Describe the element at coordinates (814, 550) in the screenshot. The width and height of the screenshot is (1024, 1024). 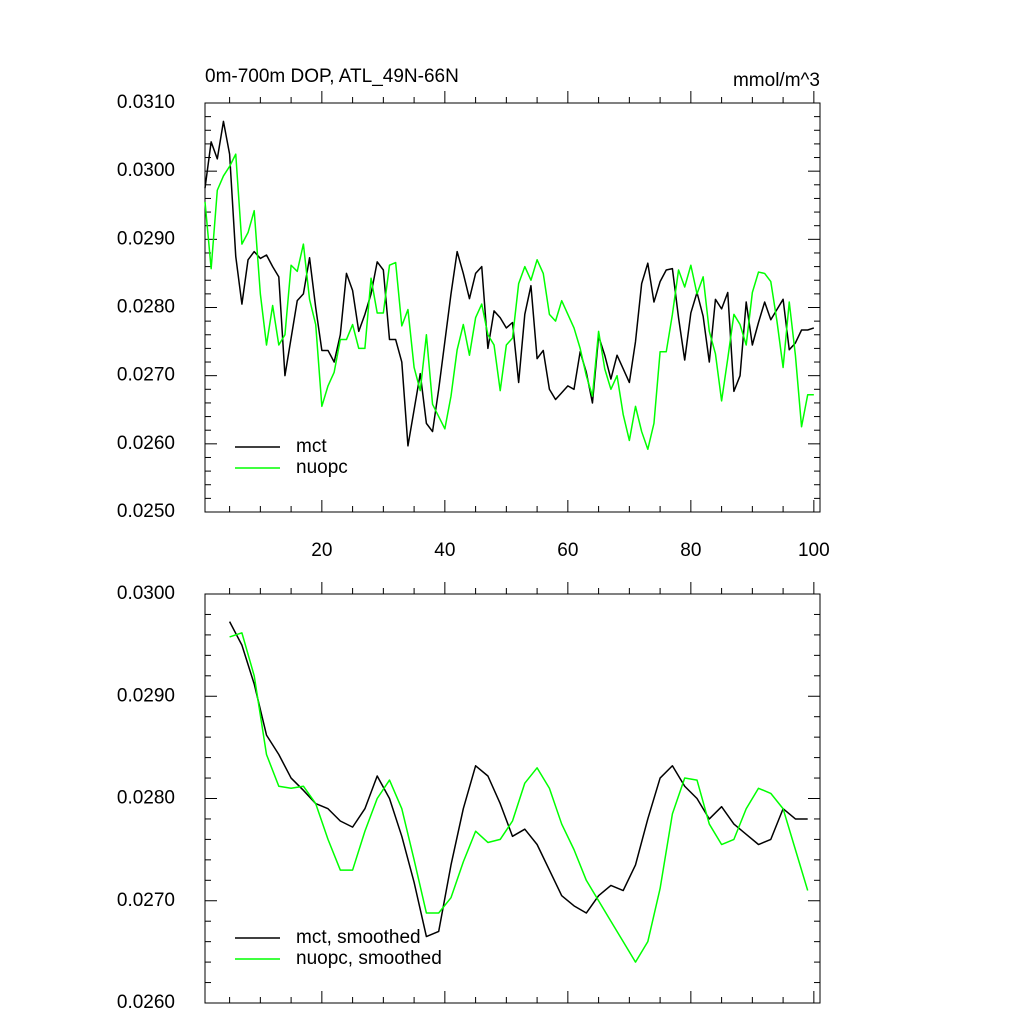
I see `x-tick-label: 100` at that location.